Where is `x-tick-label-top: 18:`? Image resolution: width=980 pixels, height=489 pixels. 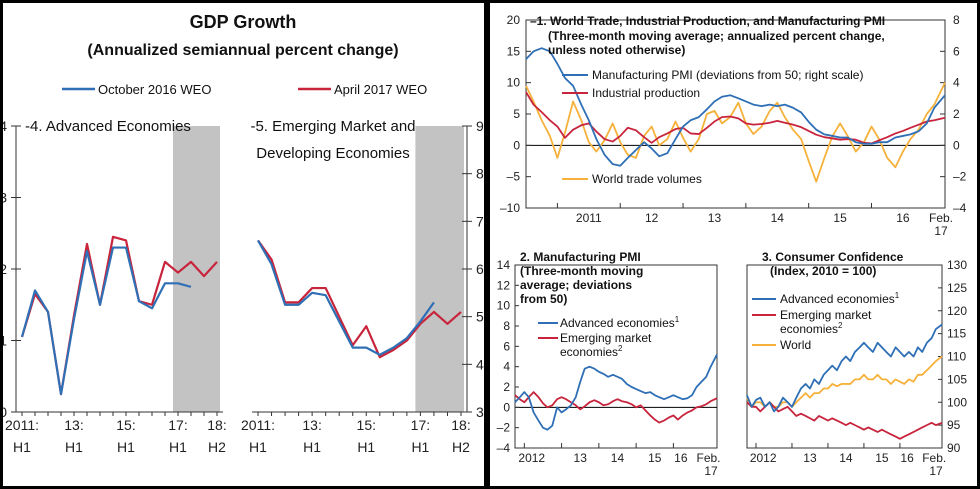
x-tick-label-top: 18: is located at coordinates (216, 425).